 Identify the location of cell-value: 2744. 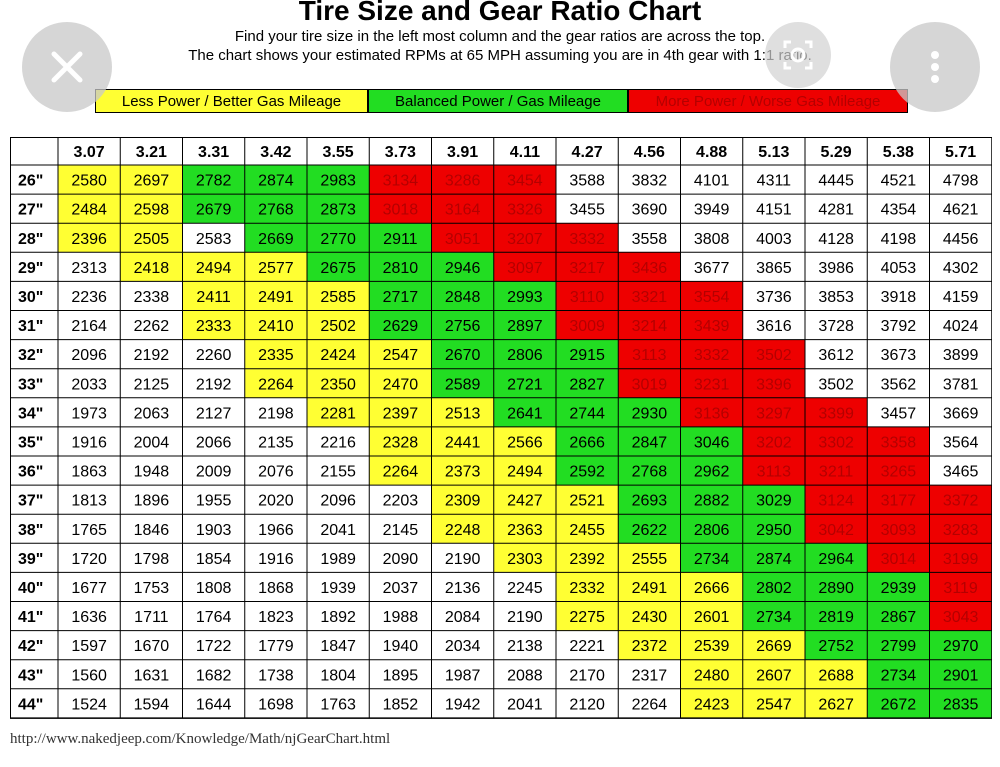
(587, 413).